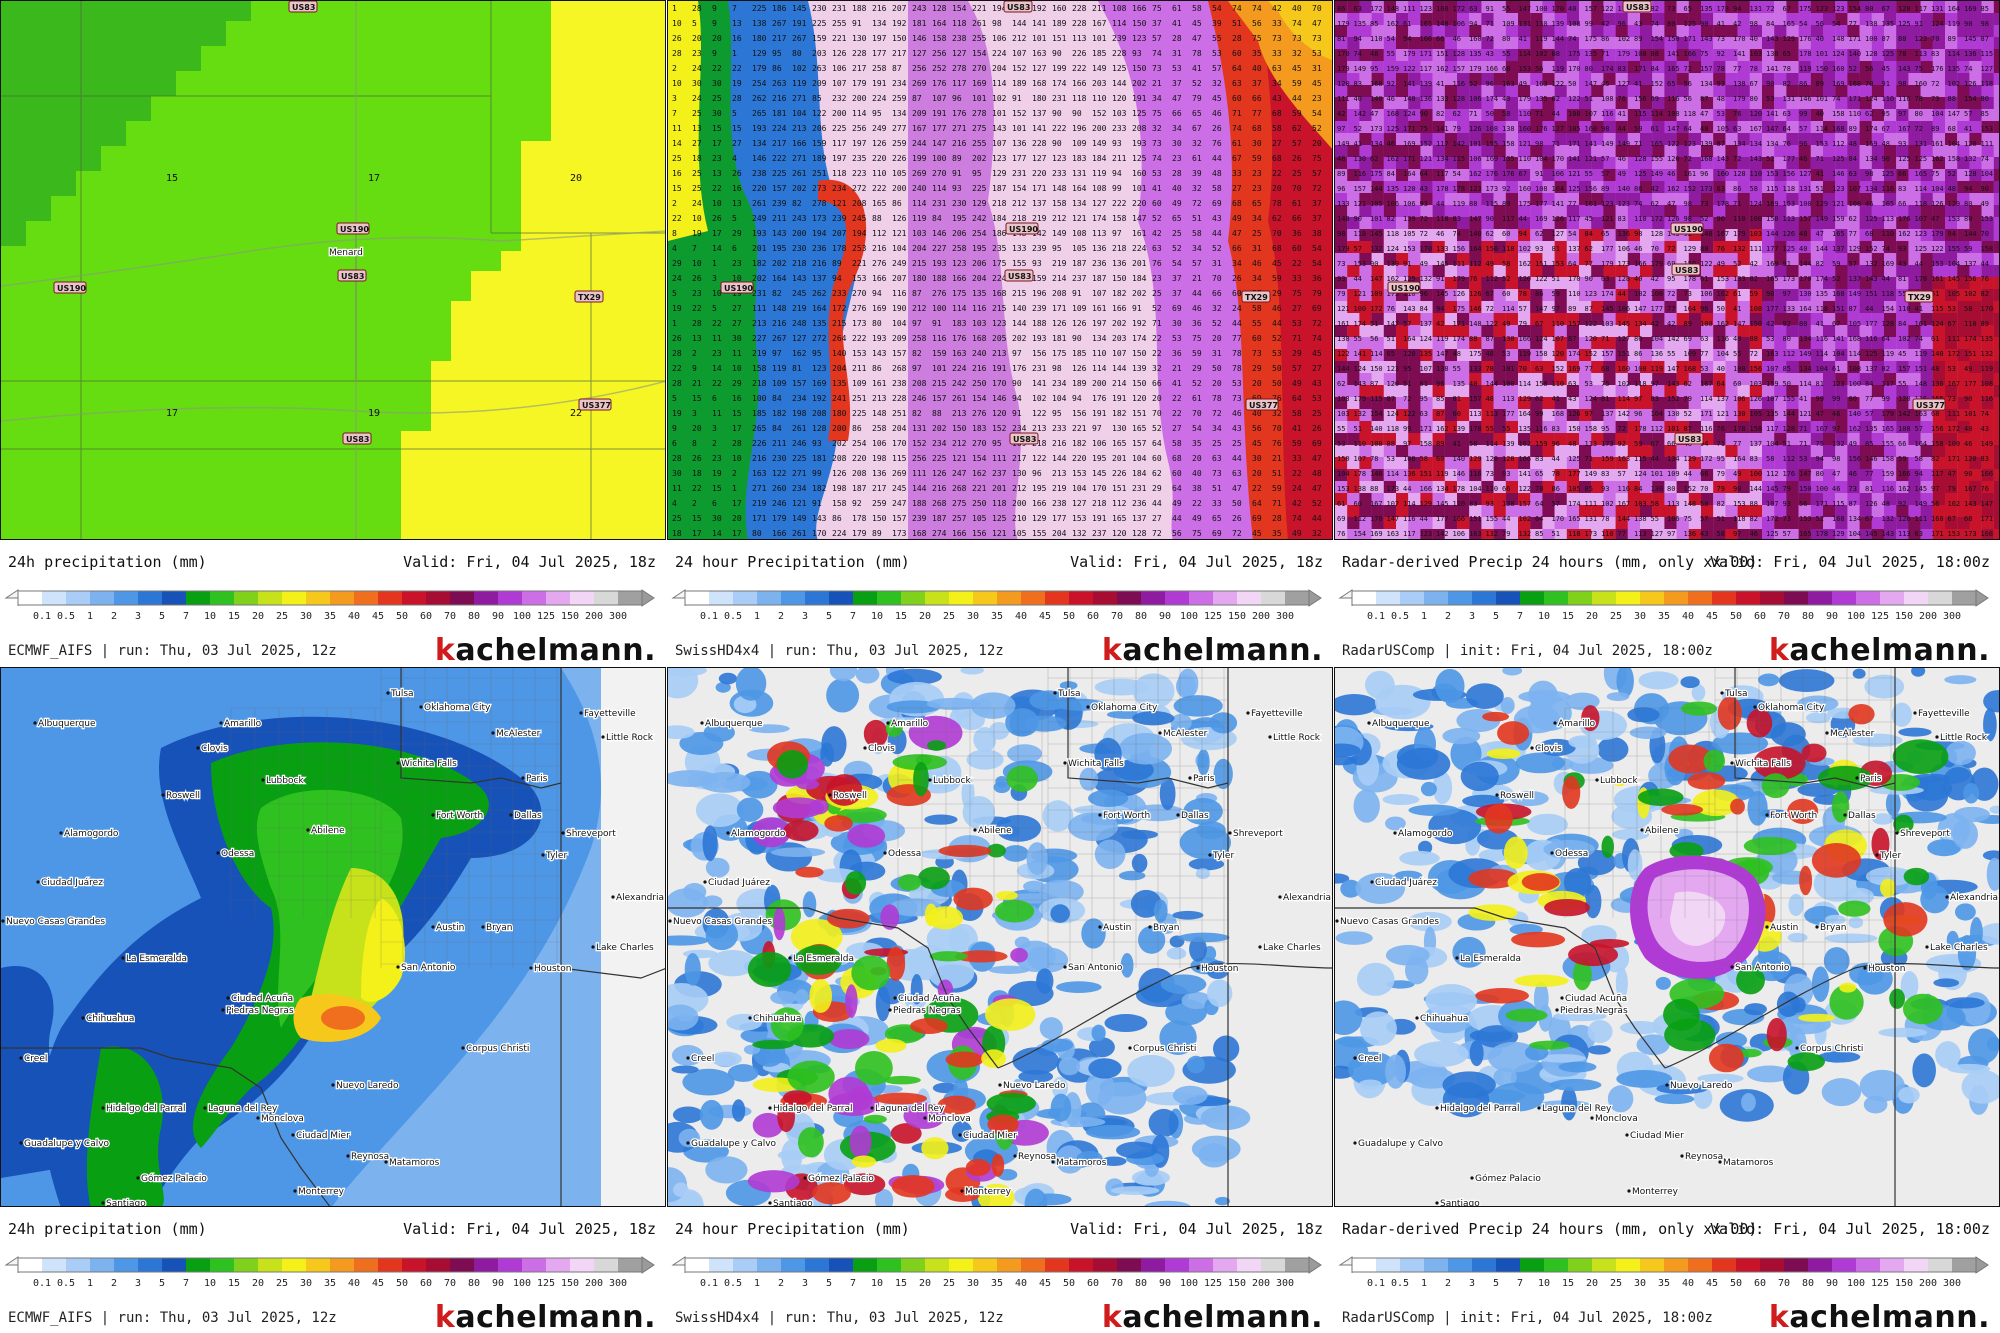 Image resolution: width=2000 pixels, height=1333 pixels. Describe the element at coordinates (1723, 354) in the screenshot. I see `grid-value: 104` at that location.